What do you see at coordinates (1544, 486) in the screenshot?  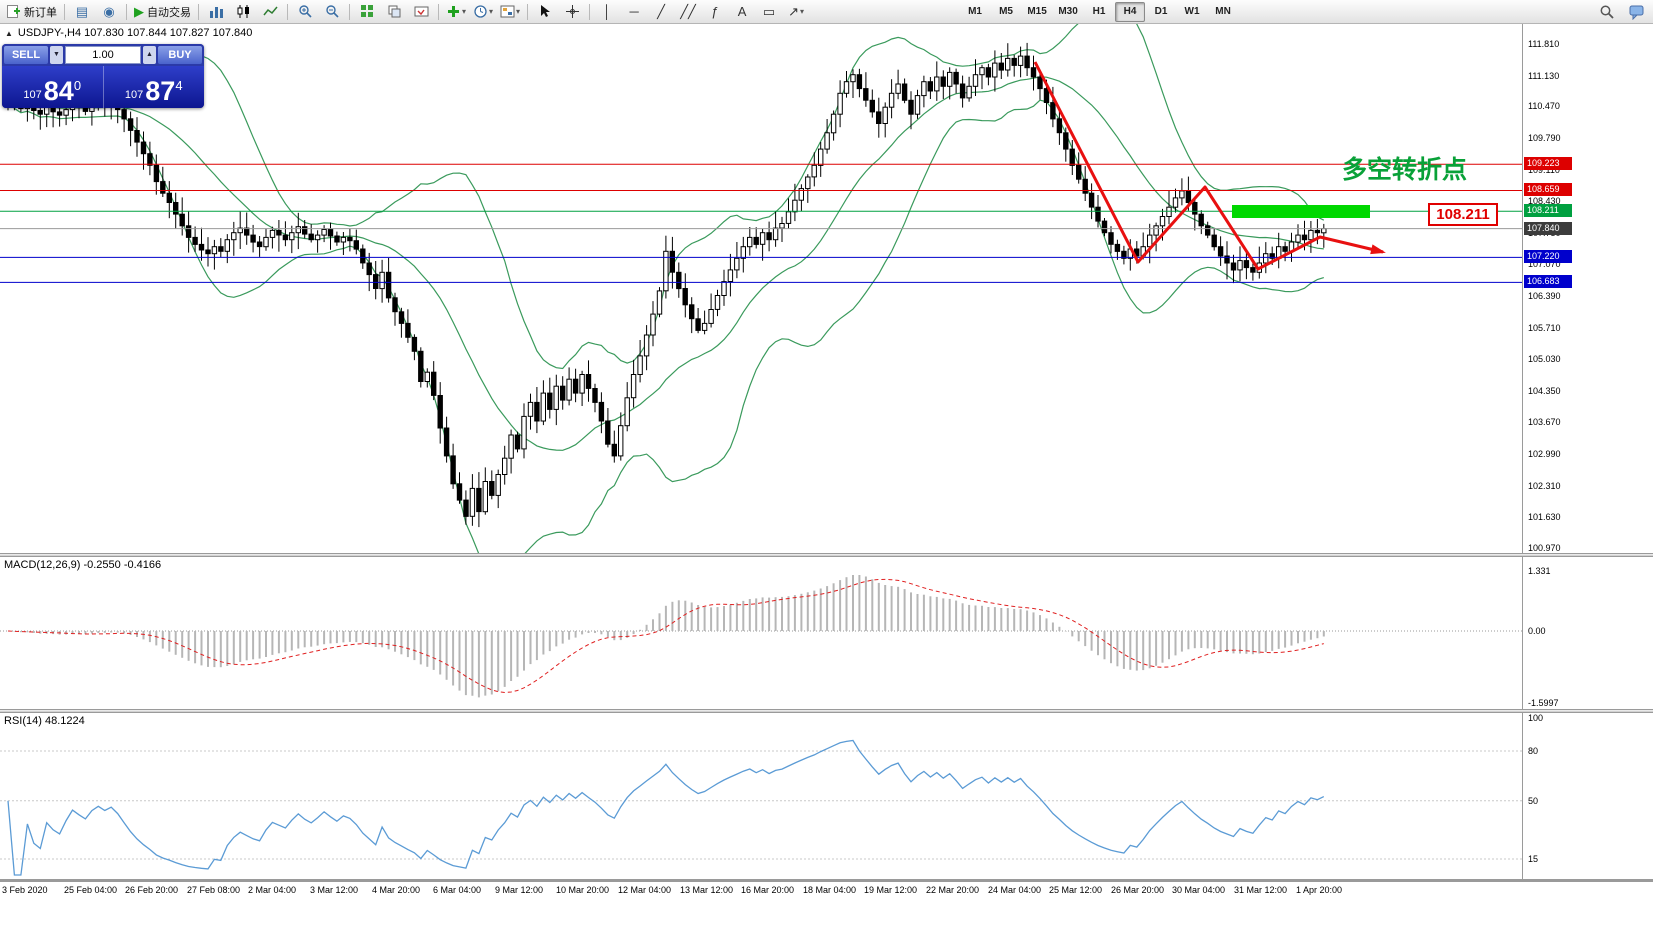 I see `price-tick: 102.310` at bounding box center [1544, 486].